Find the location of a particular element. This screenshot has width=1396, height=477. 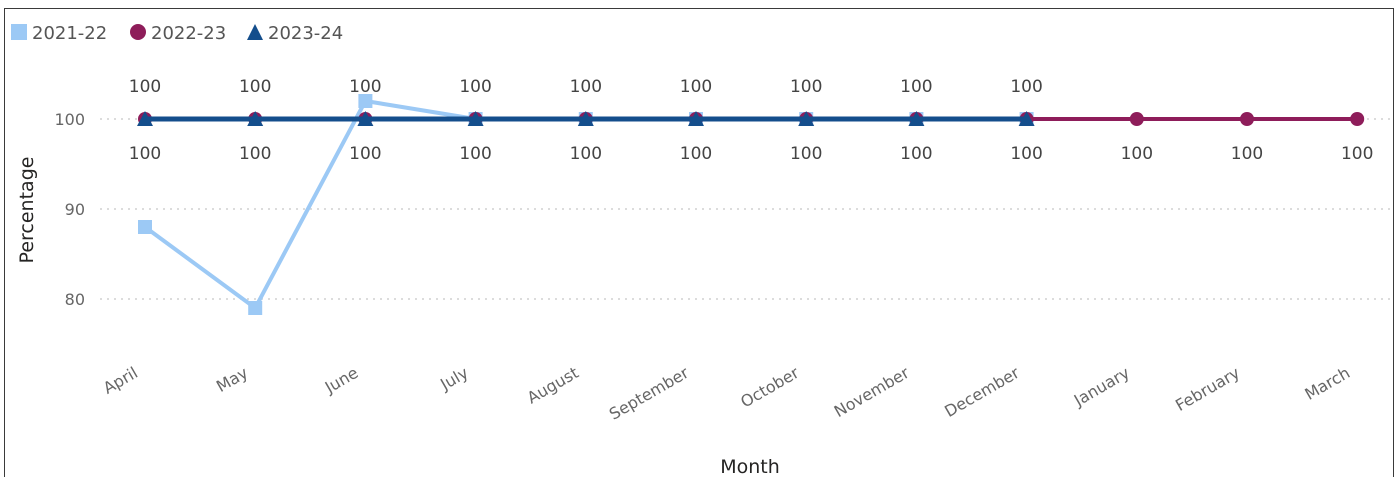

legend-item-2022-23: 2022-23 is located at coordinates (178, 33).